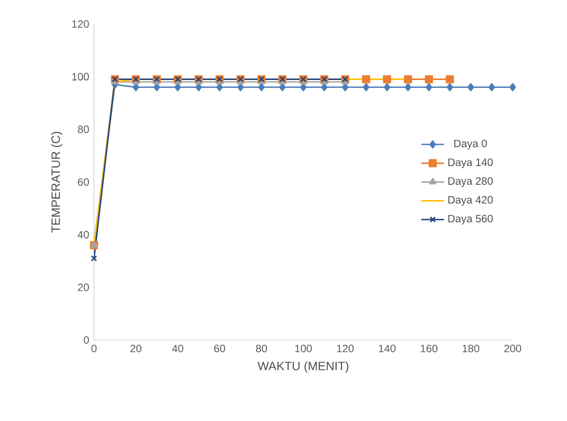  What do you see at coordinates (86, 340) in the screenshot?
I see `y-tick-label: 0` at bounding box center [86, 340].